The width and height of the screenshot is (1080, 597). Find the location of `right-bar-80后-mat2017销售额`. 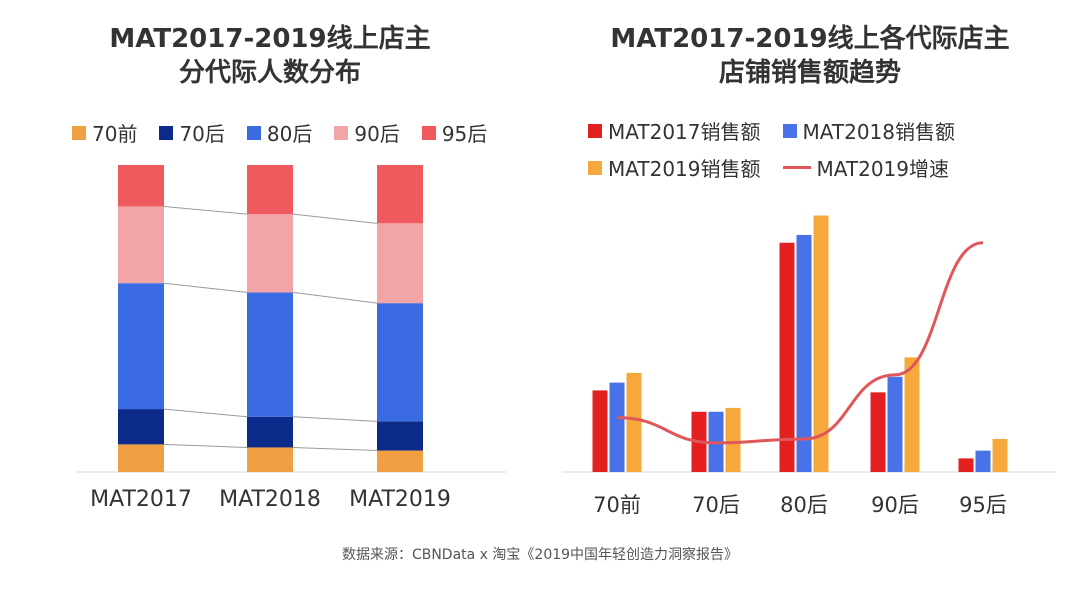

right-bar-80后-mat2017销售额 is located at coordinates (787, 357).